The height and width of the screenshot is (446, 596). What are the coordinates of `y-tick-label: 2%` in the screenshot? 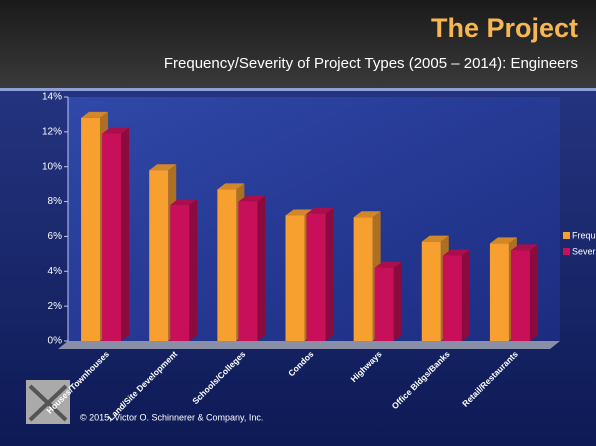 It's located at (55, 306).